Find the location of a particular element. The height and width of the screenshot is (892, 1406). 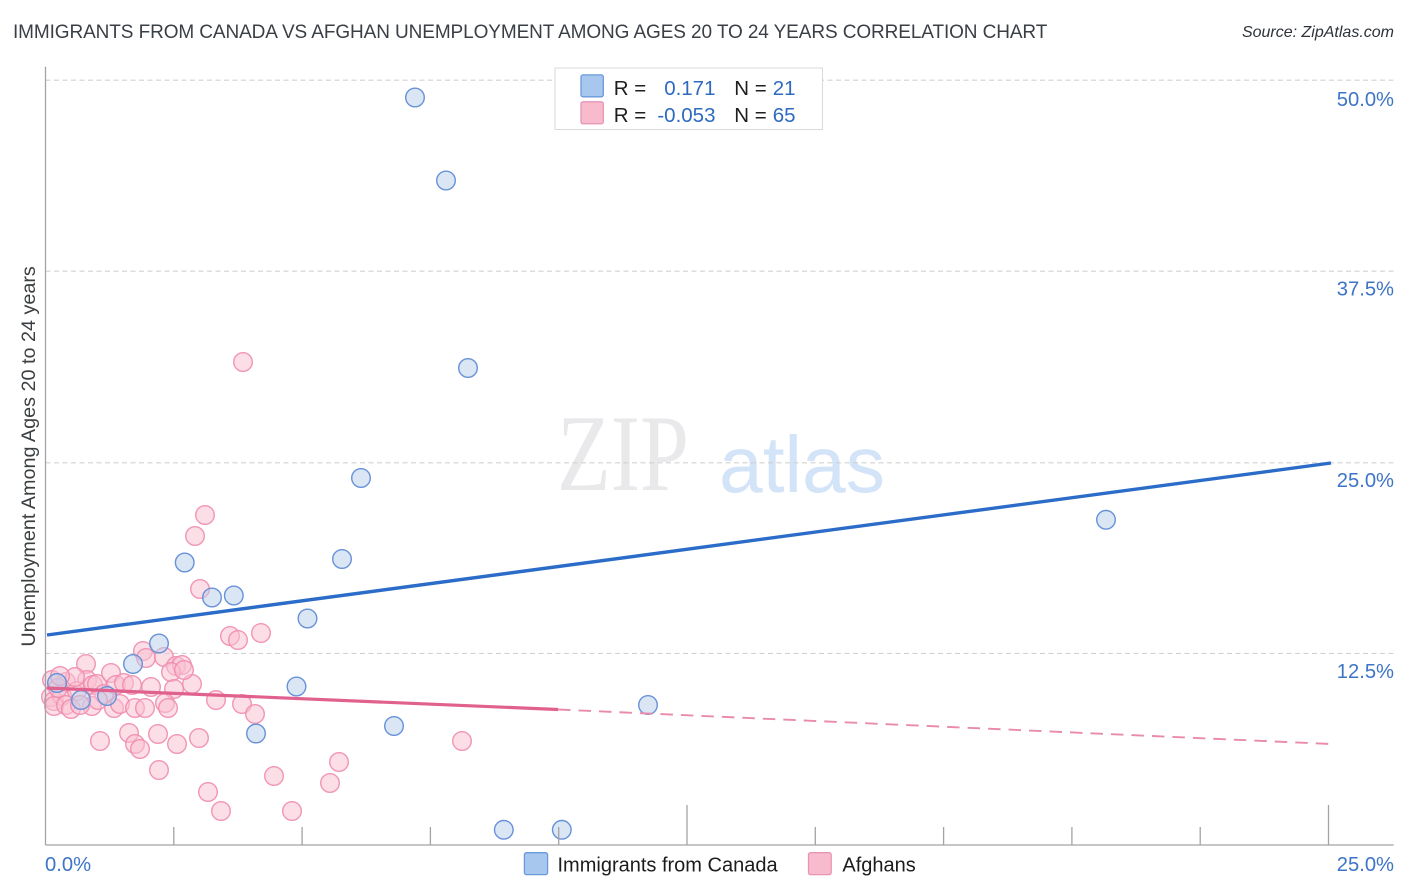

svg-text: ZIP is located at coordinates (623, 453).